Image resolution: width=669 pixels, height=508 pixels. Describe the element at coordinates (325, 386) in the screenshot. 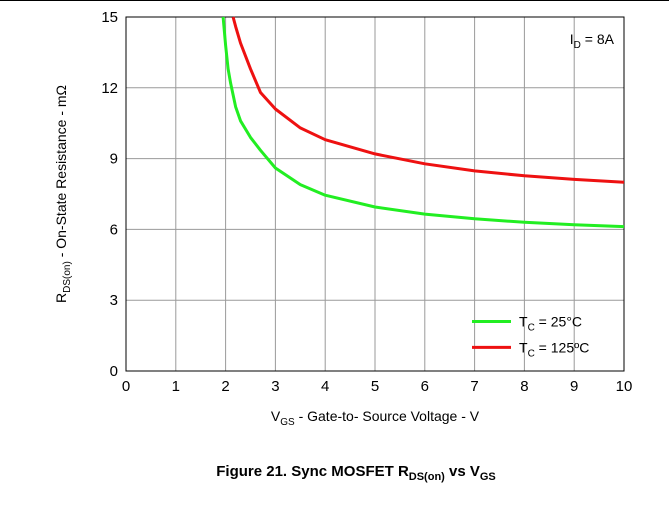

I see `x-tick-label: 4` at that location.